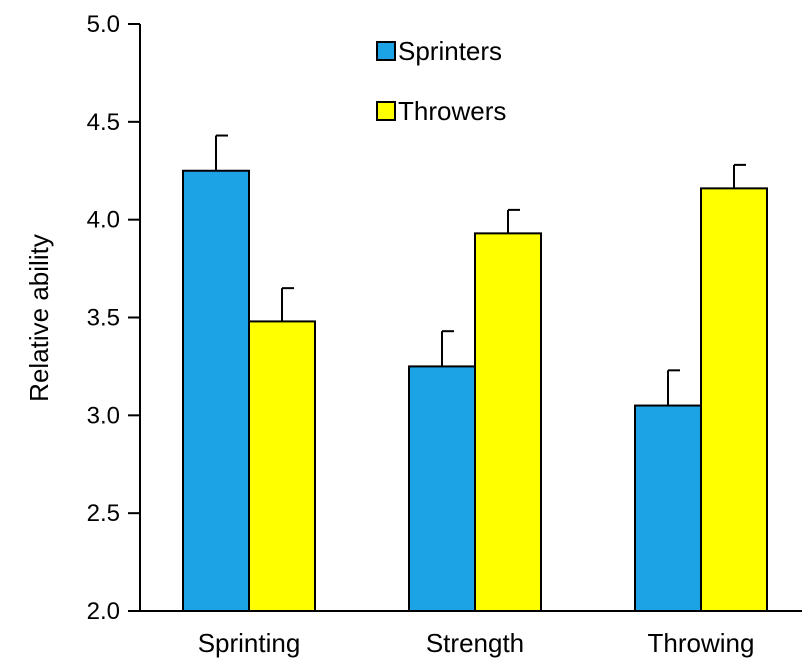  What do you see at coordinates (734, 400) in the screenshot?
I see `bar-throwers-throwing` at bounding box center [734, 400].